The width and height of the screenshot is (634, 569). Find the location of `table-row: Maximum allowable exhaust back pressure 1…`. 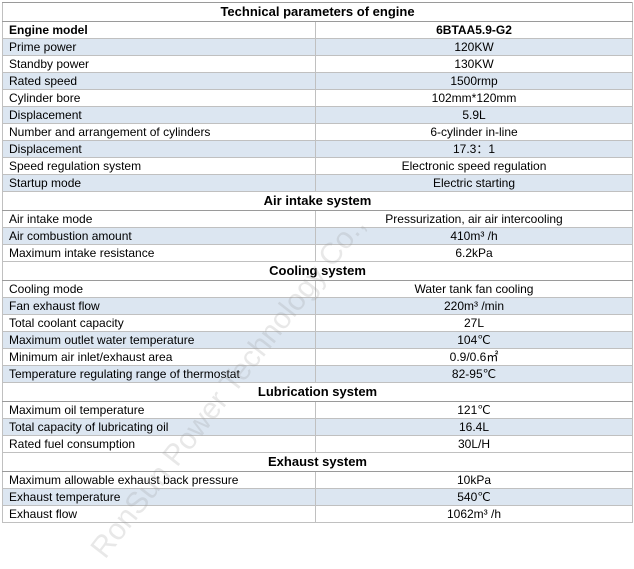

table-row: Maximum allowable exhaust back pressure 1… is located at coordinates (318, 480).